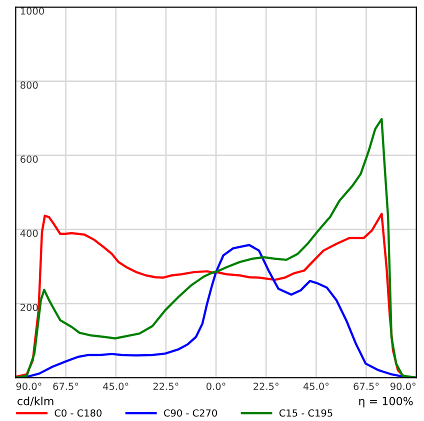  Describe the element at coordinates (36, 401) in the screenshot. I see `text: cd/klm` at that location.